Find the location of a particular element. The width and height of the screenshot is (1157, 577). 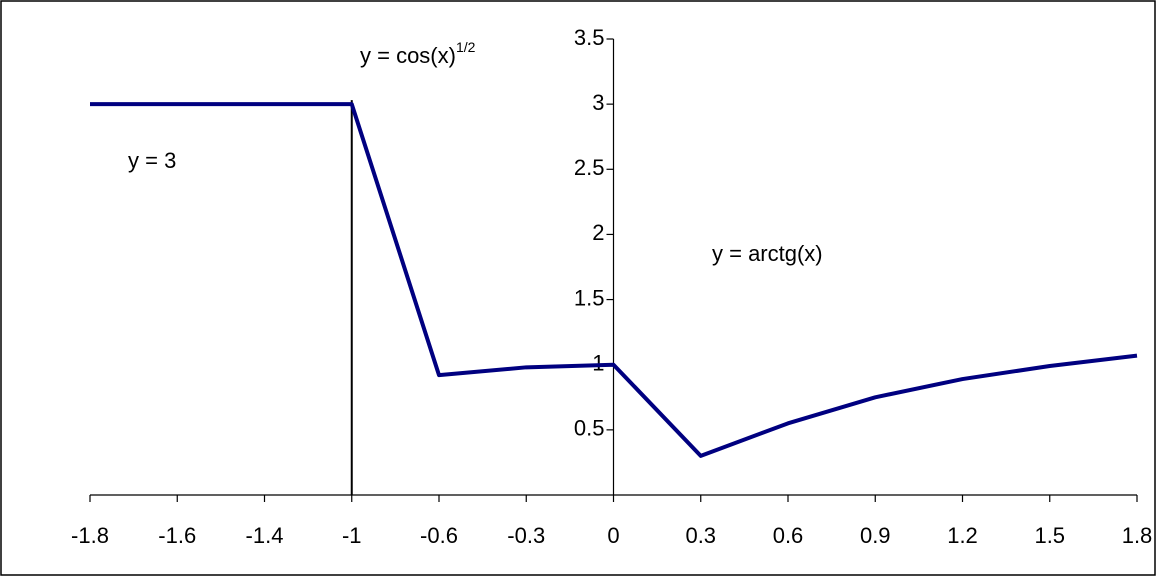

x-tick-label: -0.3 is located at coordinates (526, 535).